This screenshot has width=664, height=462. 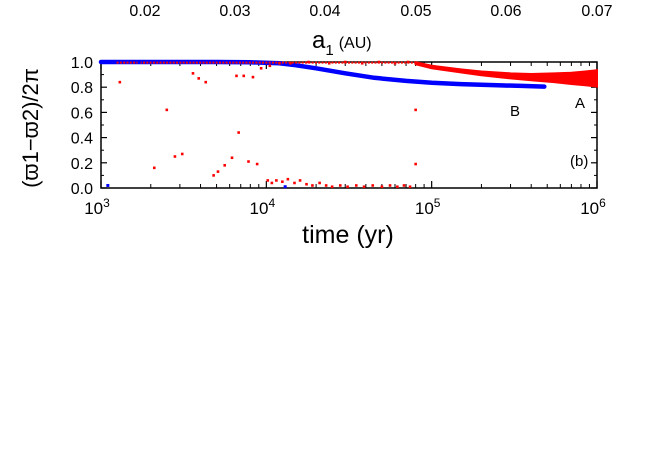 I want to click on y-tick-label: 0.6, so click(x=82, y=113).